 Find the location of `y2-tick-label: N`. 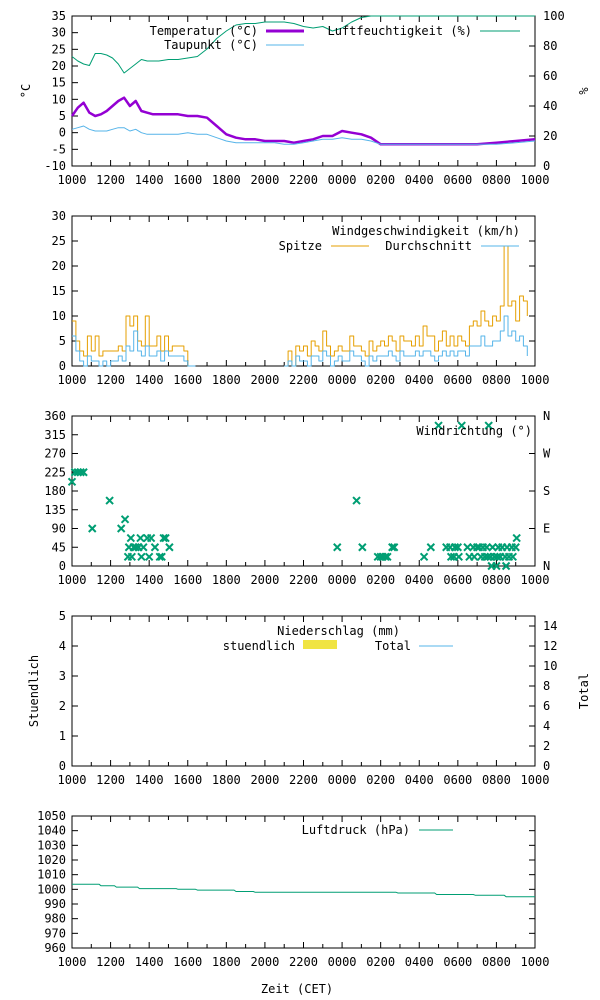

y2-tick-label: N is located at coordinates (546, 566).